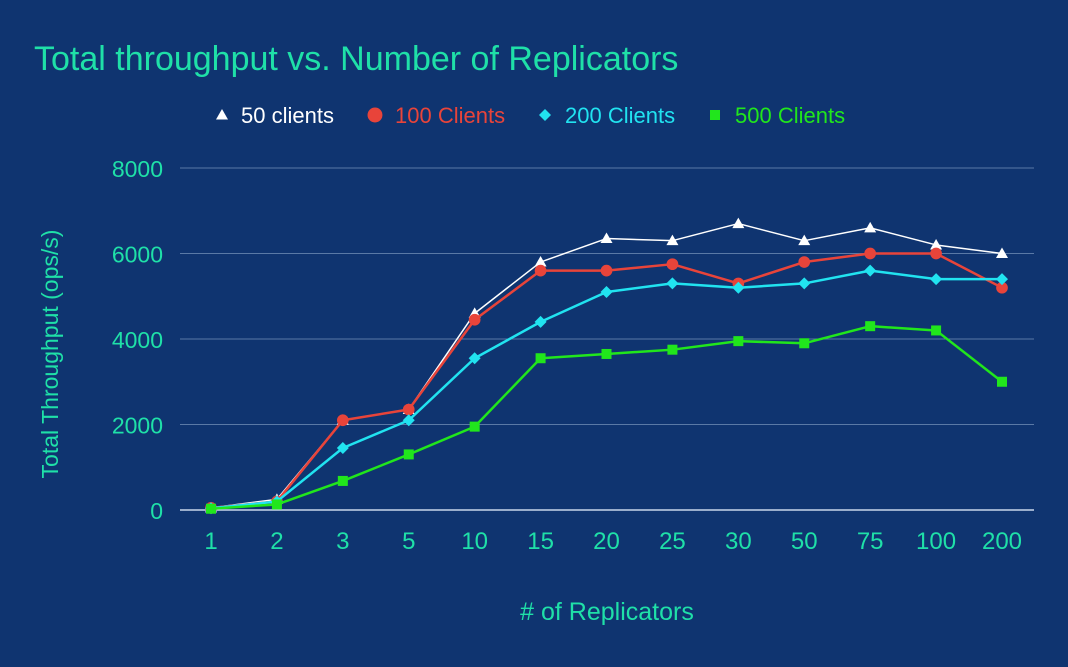 The height and width of the screenshot is (667, 1068). I want to click on legend-item-500-clients: 500 Clients, so click(777, 115).